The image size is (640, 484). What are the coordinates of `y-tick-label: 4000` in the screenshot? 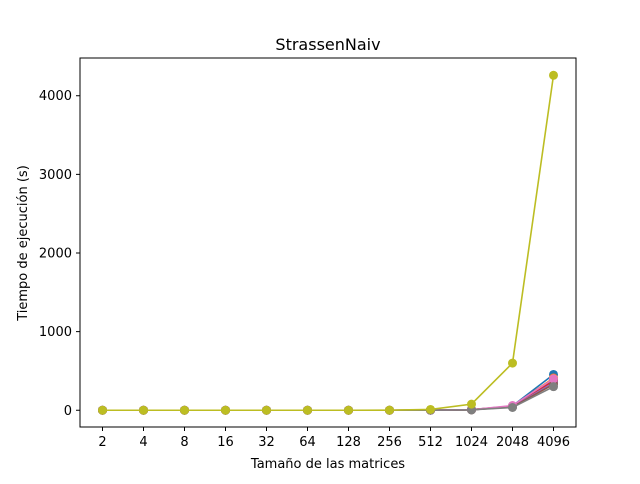 It's located at (55, 96).